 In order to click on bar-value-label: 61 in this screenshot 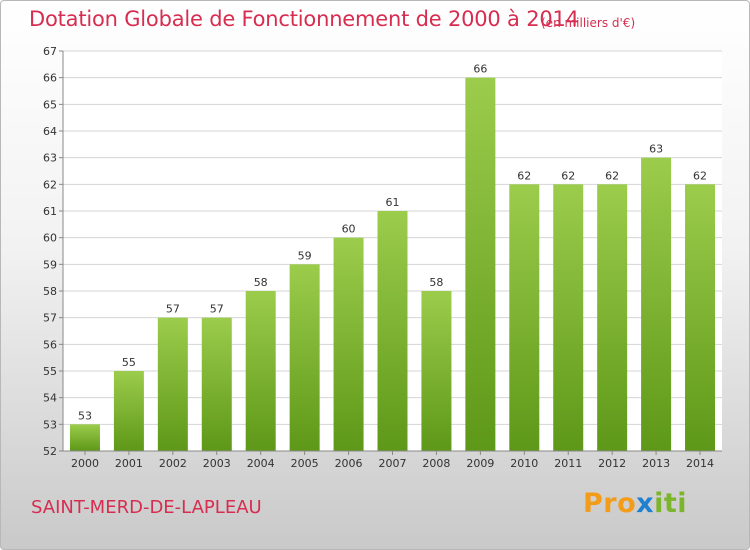, I will do `click(393, 202)`.